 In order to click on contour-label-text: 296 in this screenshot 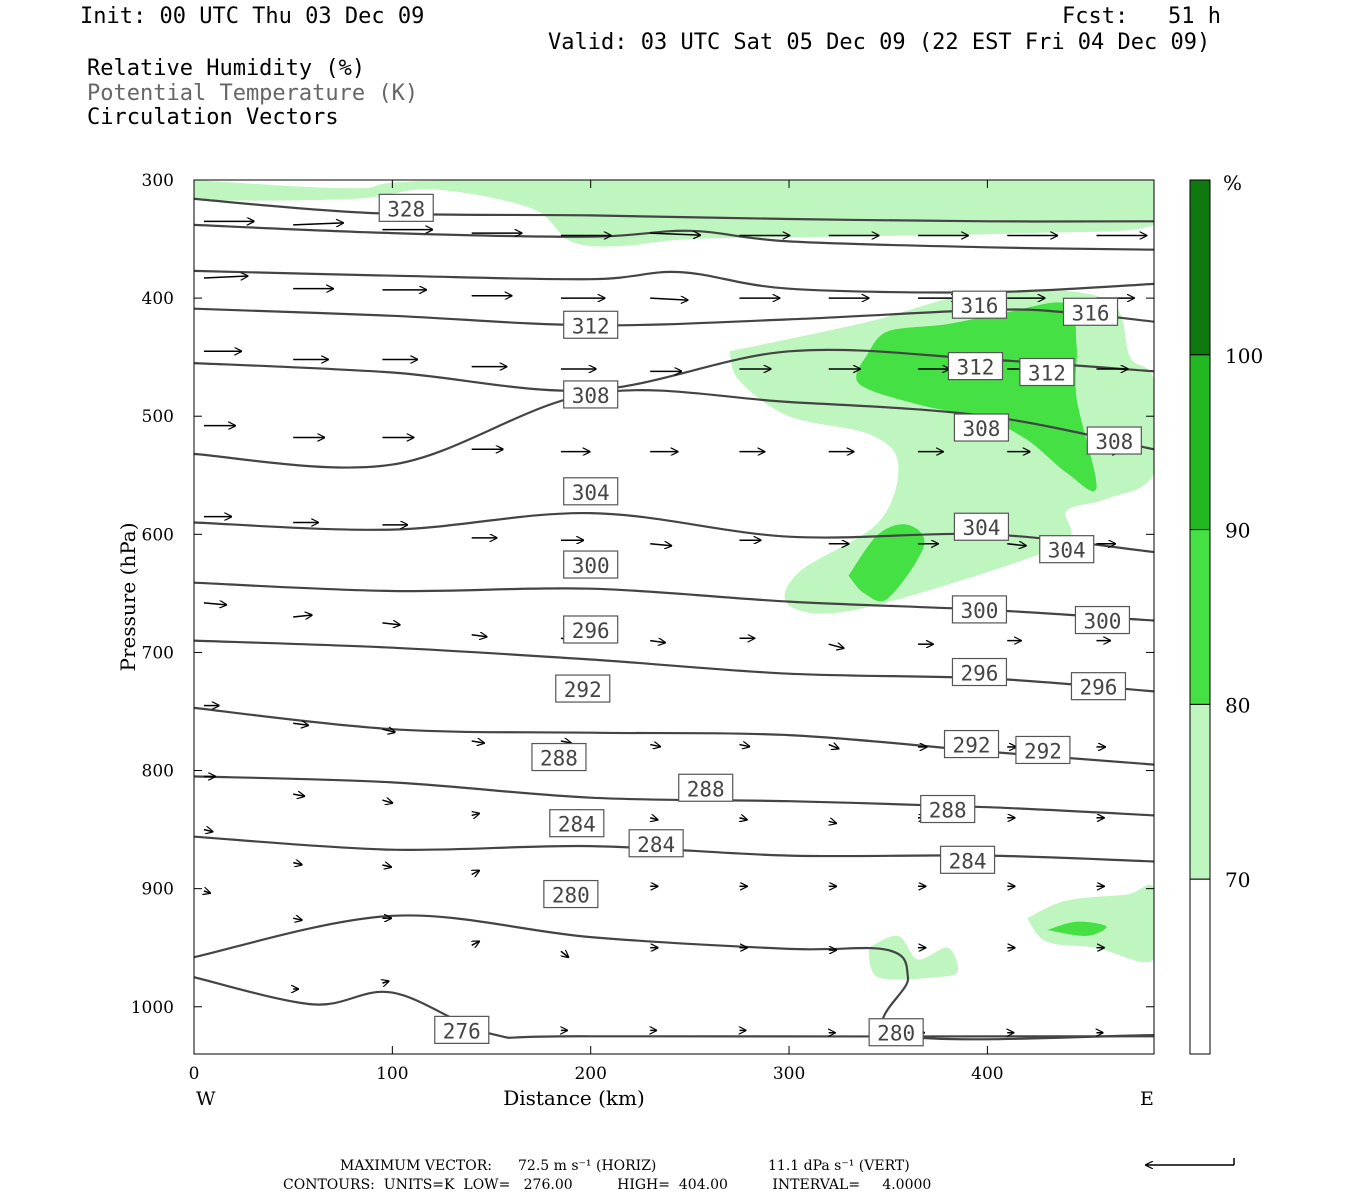, I will do `click(591, 631)`.